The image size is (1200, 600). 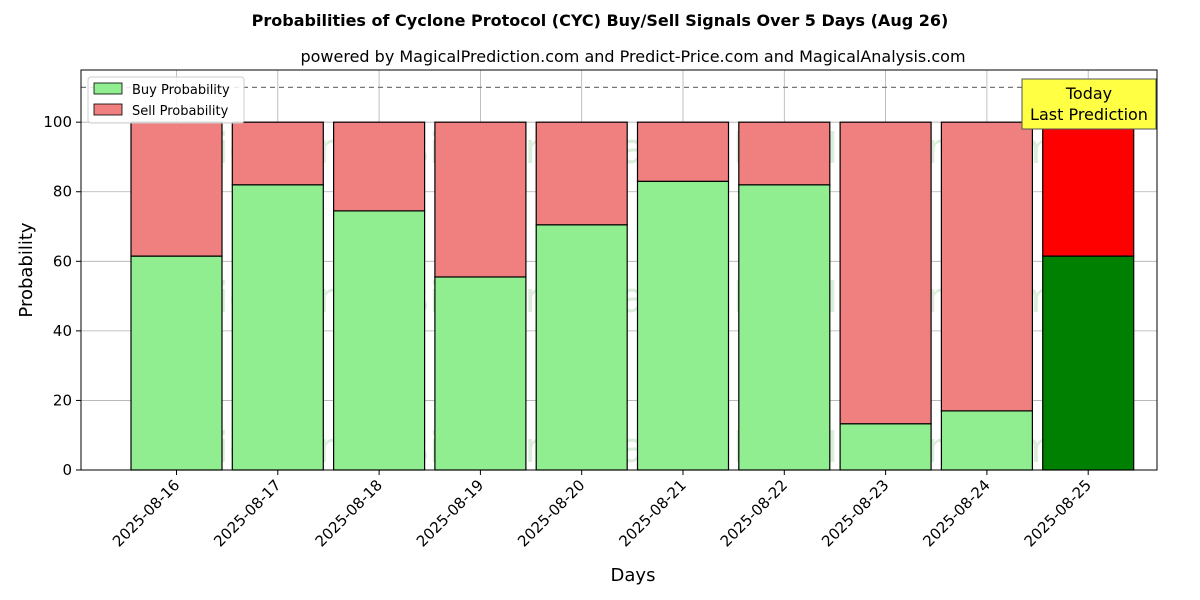 What do you see at coordinates (62, 261) in the screenshot?
I see `y-tick-label: 60` at bounding box center [62, 261].